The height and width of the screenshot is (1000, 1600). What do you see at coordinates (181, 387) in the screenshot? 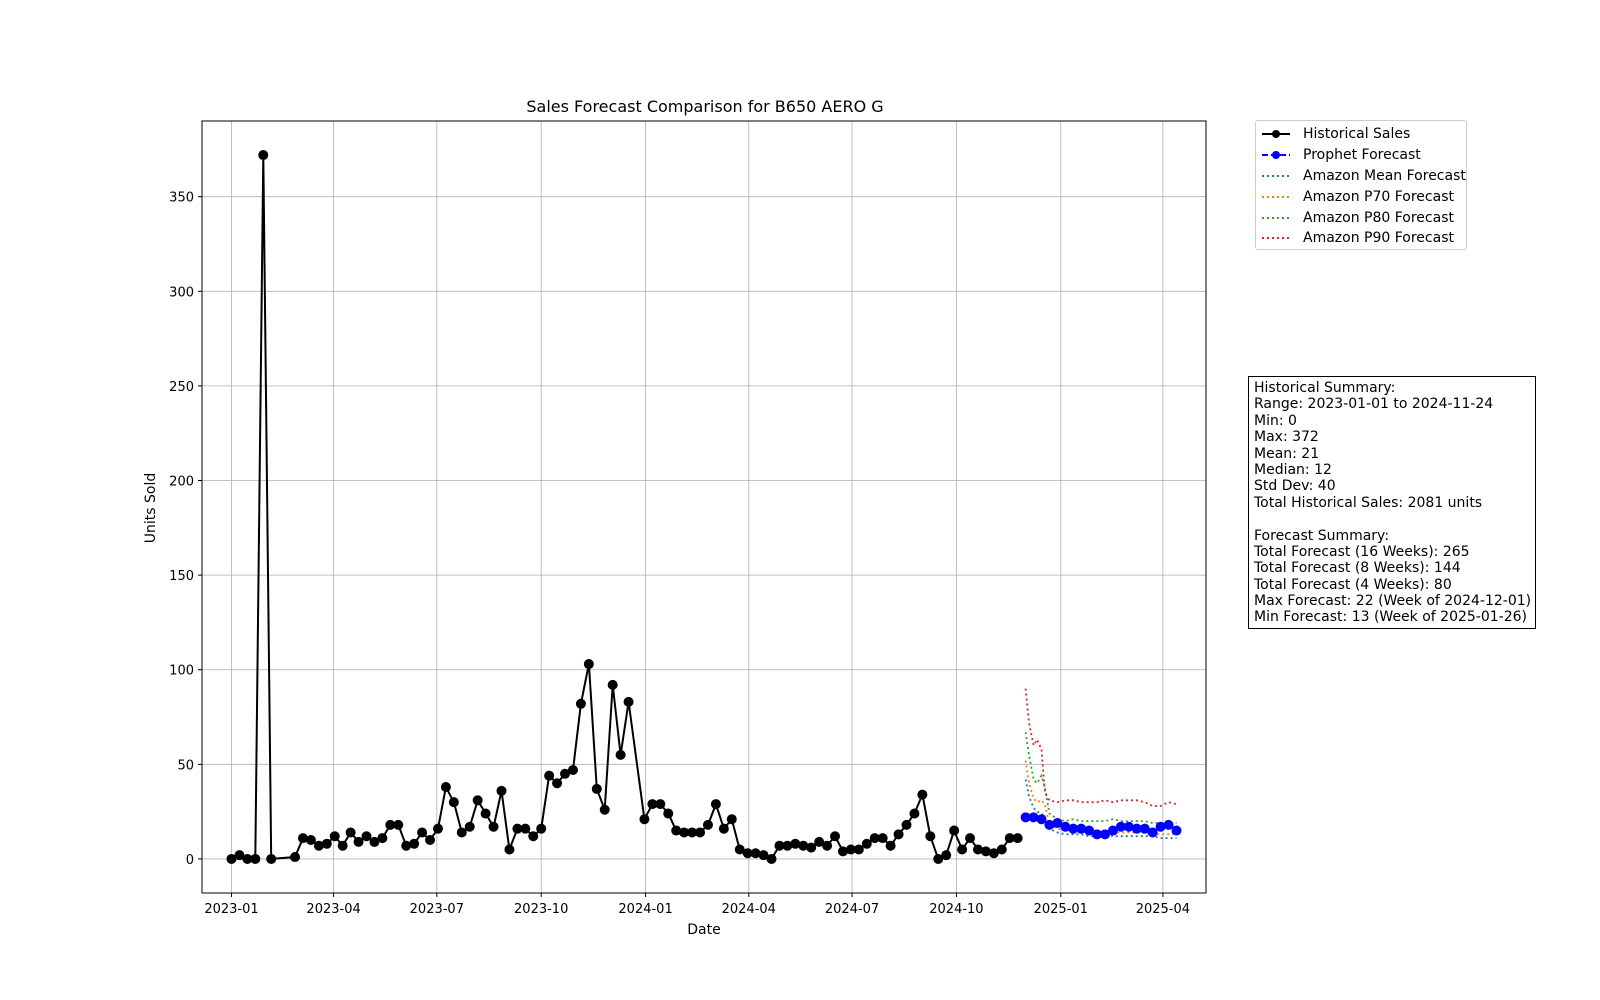
I see `y-tick-label: 250` at bounding box center [181, 387].